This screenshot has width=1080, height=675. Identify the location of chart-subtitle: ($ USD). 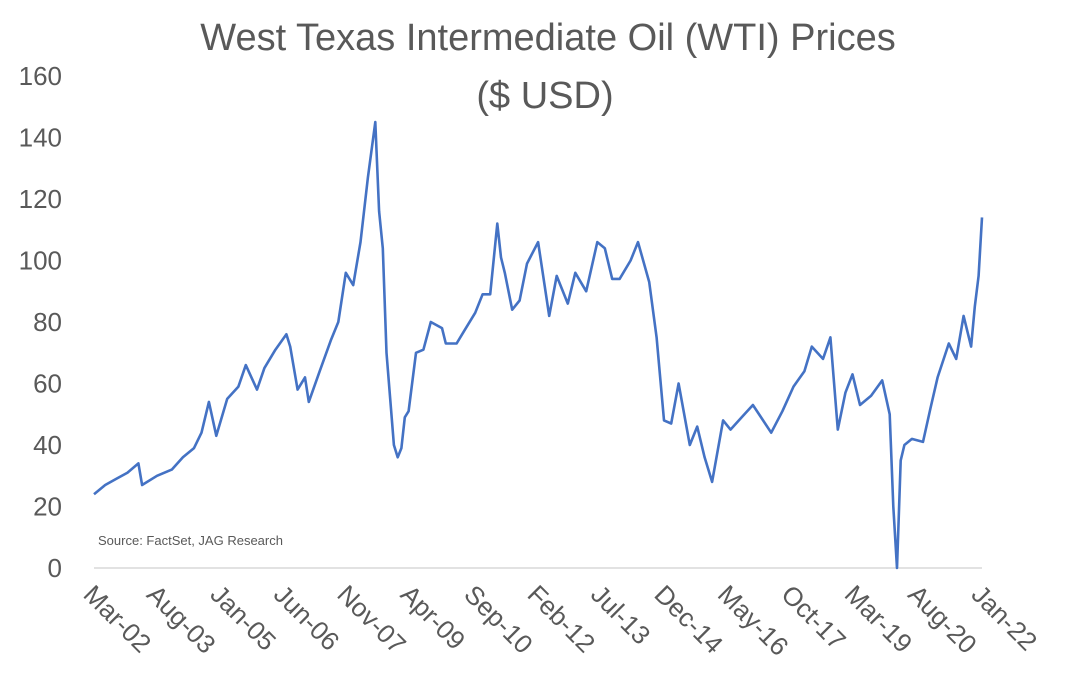
(544, 96).